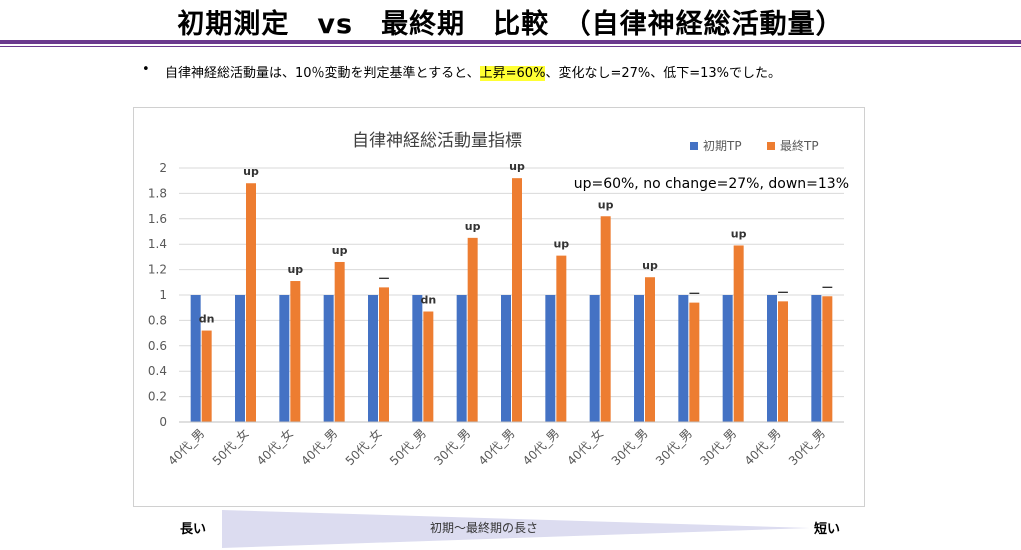  Describe the element at coordinates (722, 146) in the screenshot. I see `legend-label-initial: 初期TP` at that location.